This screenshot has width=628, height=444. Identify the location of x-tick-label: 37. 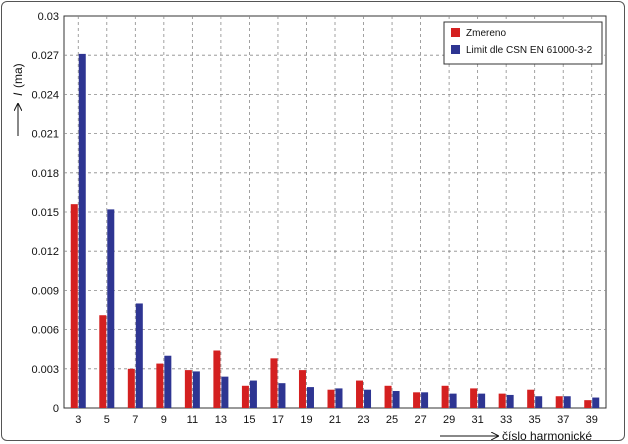
(563, 420).